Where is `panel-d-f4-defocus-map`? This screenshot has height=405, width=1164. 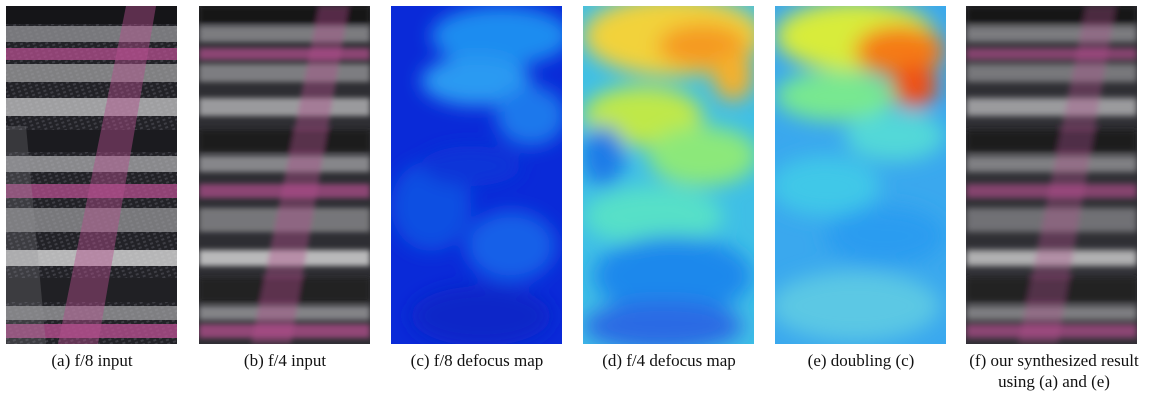 panel-d-f4-defocus-map is located at coordinates (668, 175).